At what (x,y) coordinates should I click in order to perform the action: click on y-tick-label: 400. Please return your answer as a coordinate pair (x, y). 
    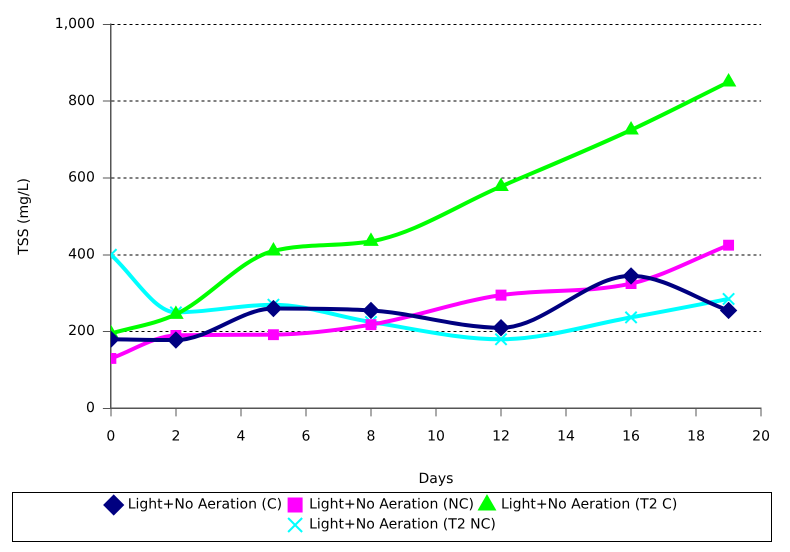
    Looking at the image, I should click on (81, 254).